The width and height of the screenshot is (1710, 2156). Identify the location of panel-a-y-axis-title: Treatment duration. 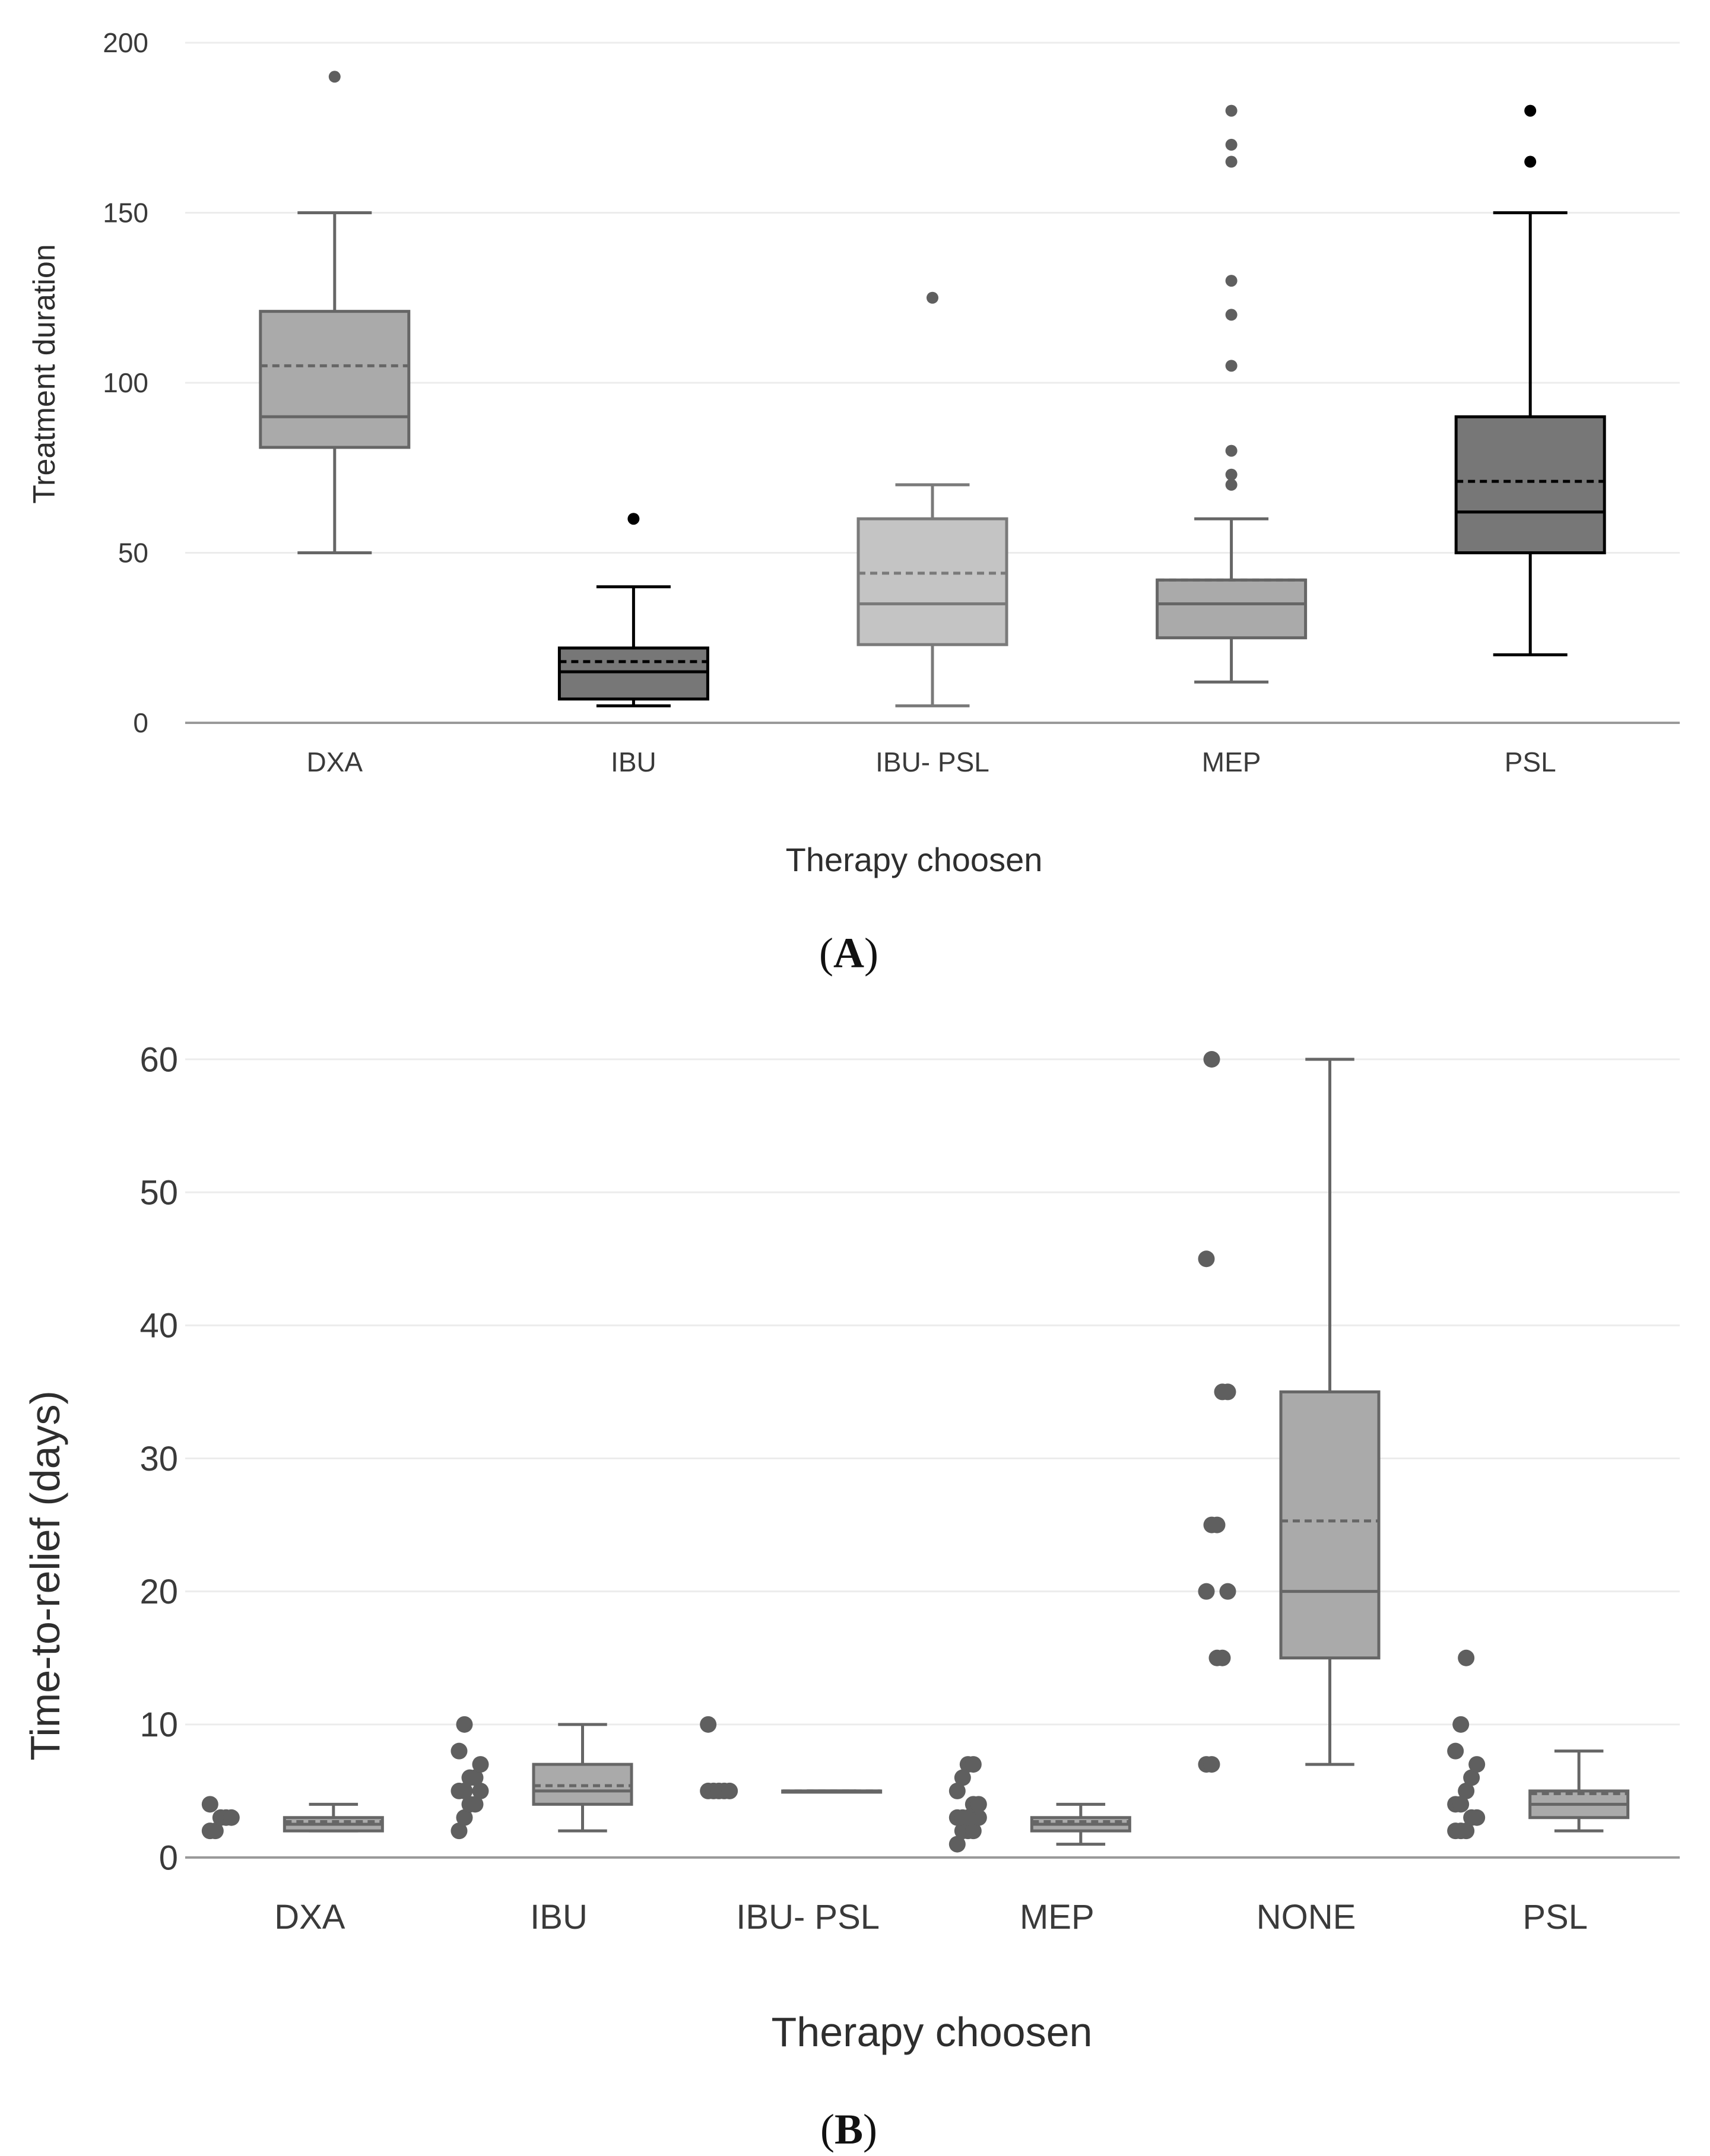
(45, 373).